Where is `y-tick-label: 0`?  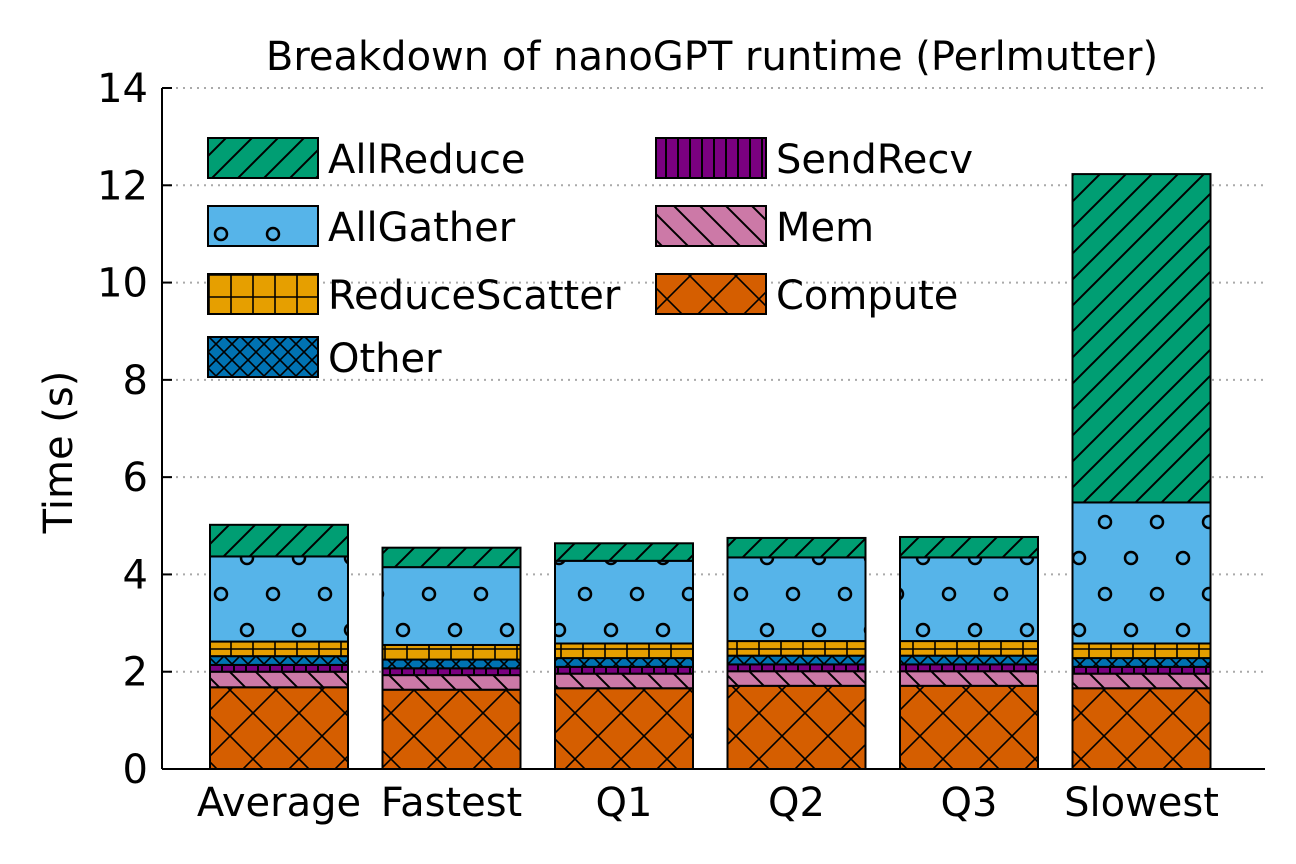
y-tick-label: 0 is located at coordinates (135, 770).